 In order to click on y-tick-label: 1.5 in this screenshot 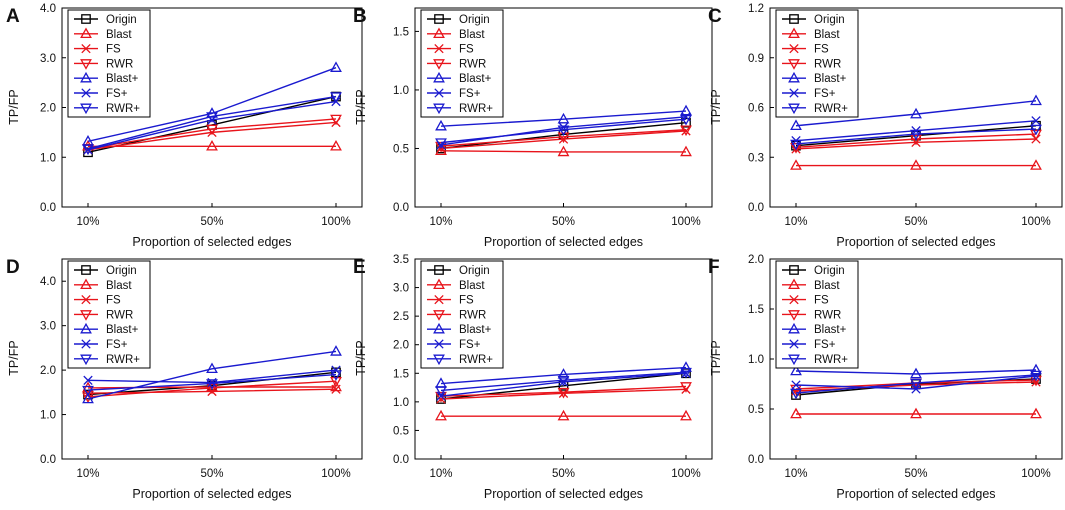, I will do `click(401, 32)`.